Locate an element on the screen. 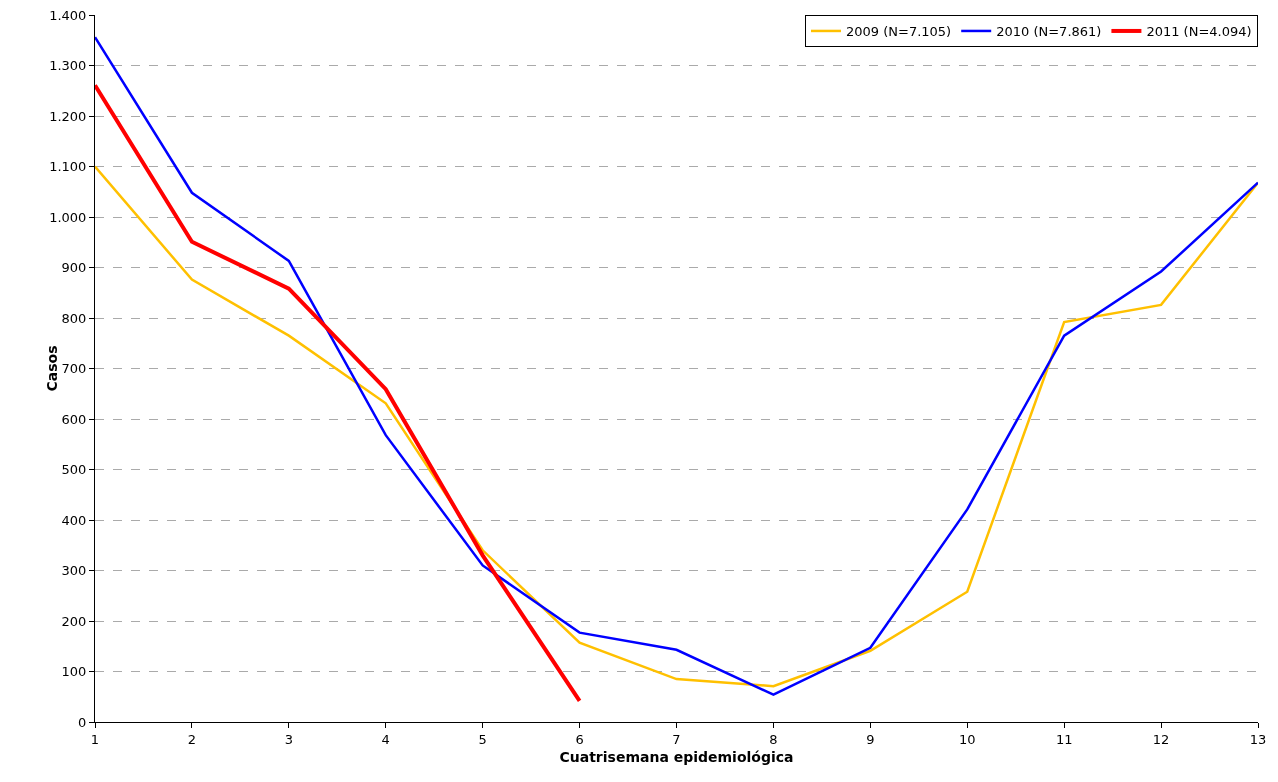  y-tick-label: 500 is located at coordinates (74, 470).